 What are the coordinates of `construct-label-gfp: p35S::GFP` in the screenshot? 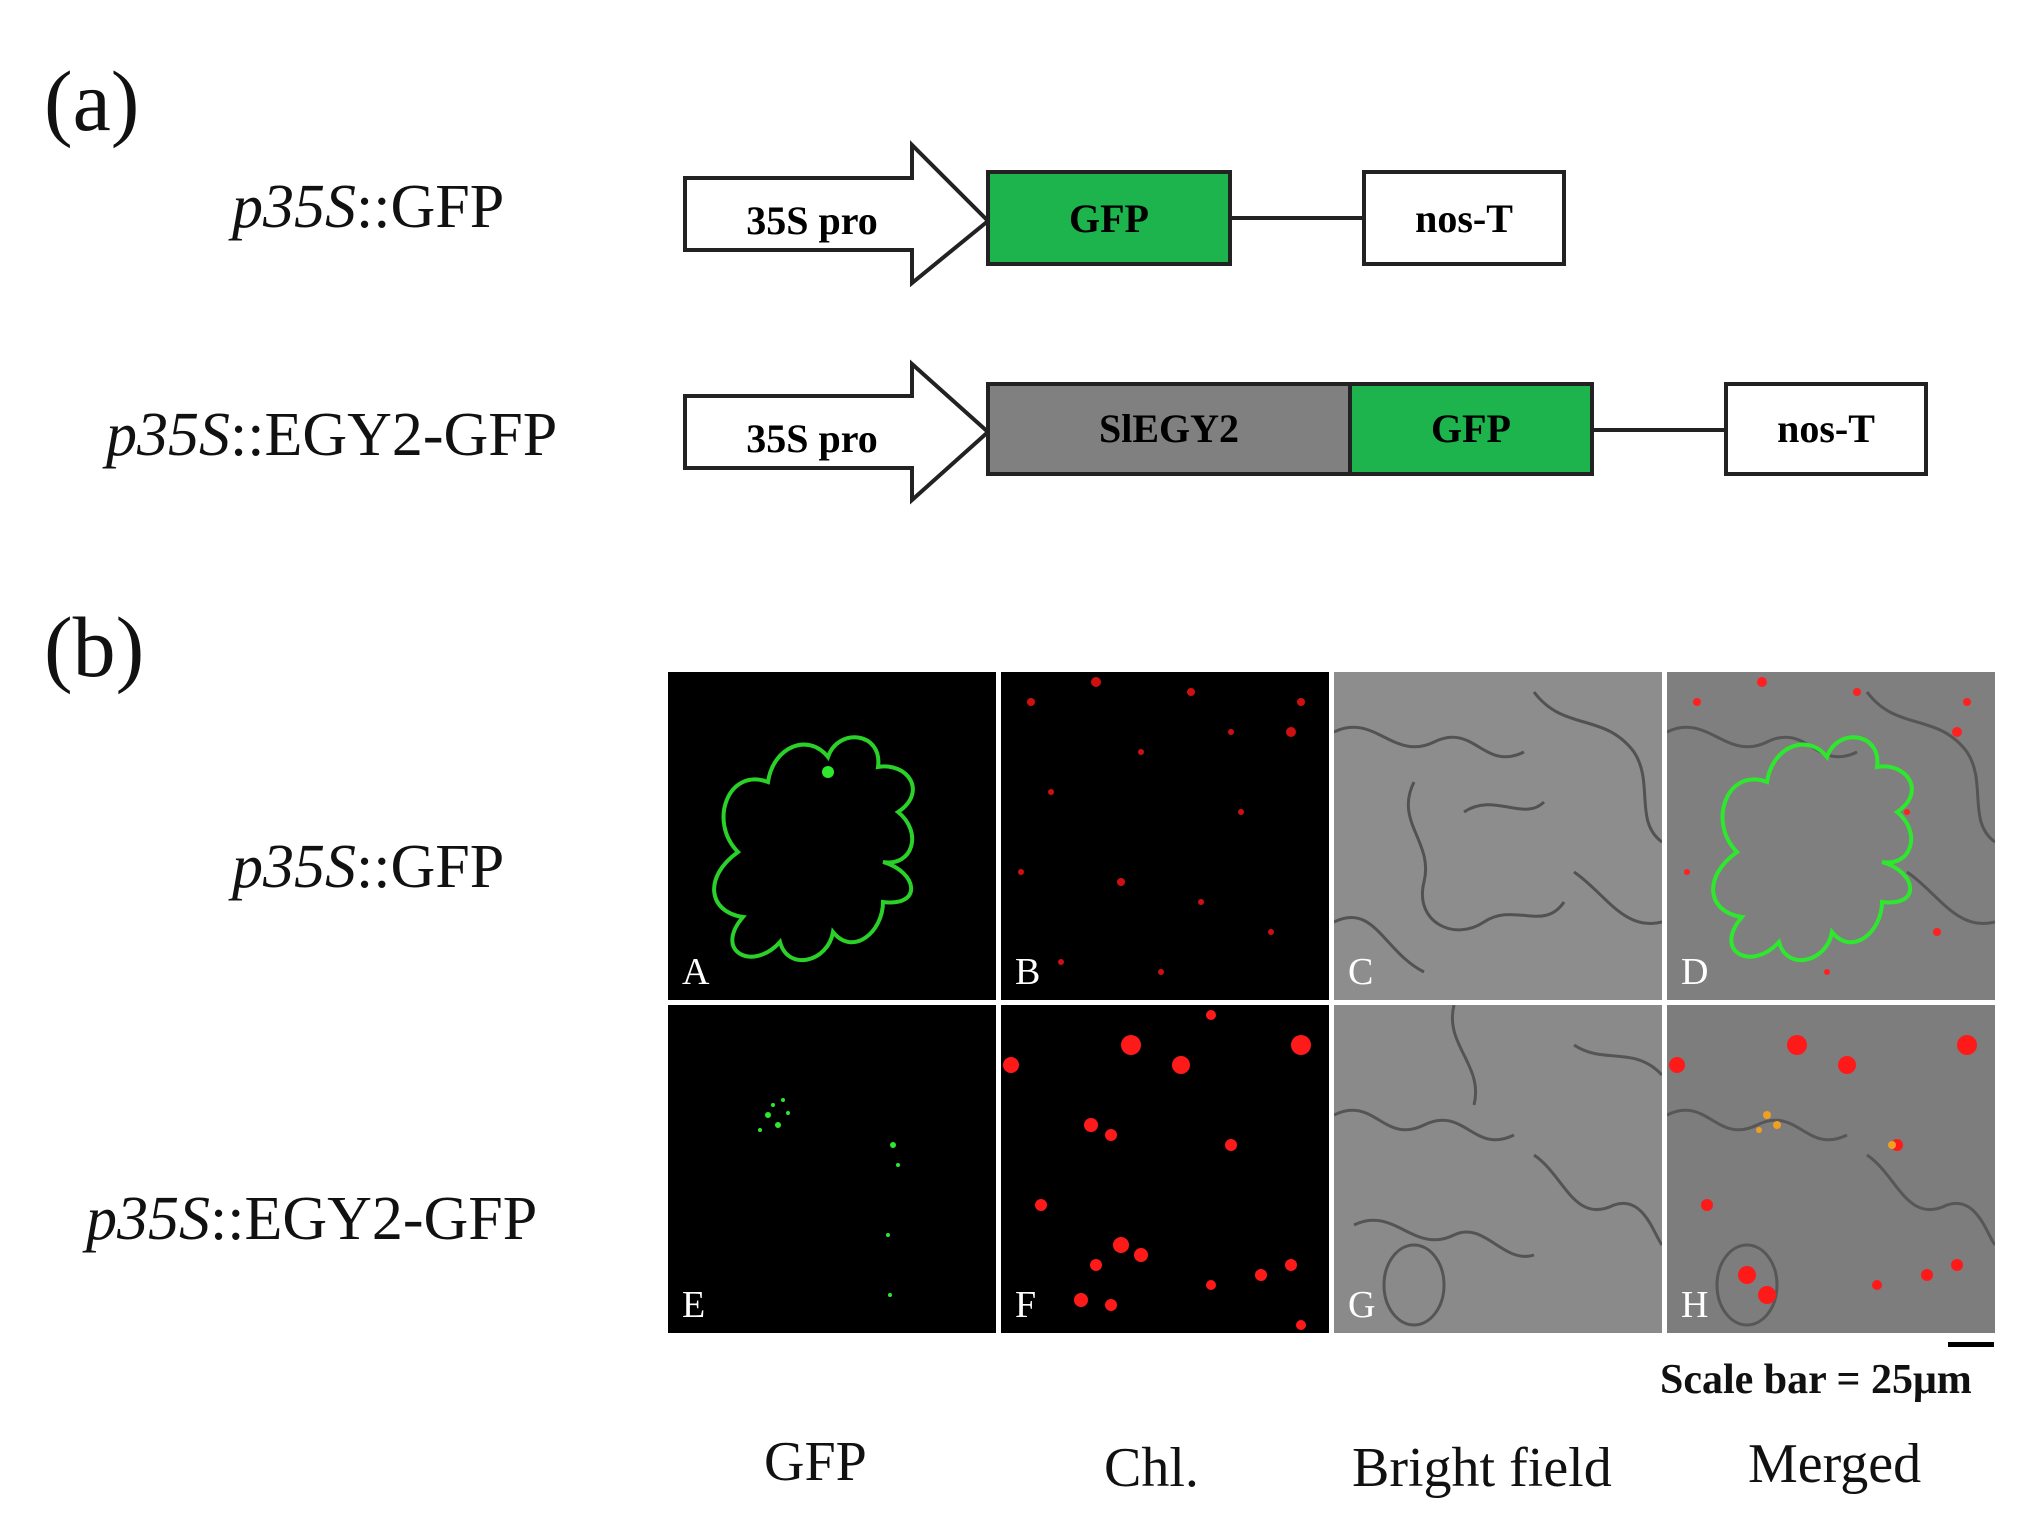 It's located at (368, 207).